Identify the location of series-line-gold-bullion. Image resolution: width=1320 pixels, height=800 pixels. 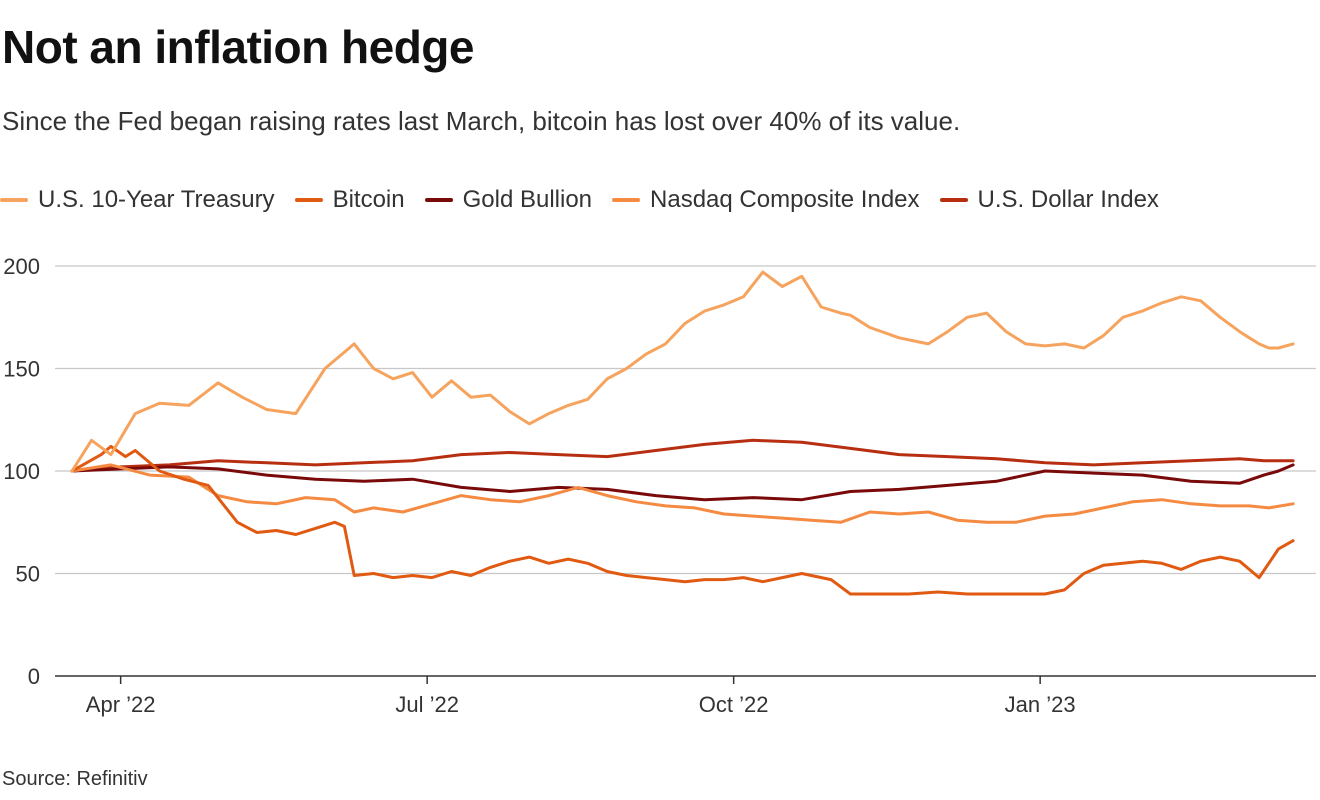
(682, 482).